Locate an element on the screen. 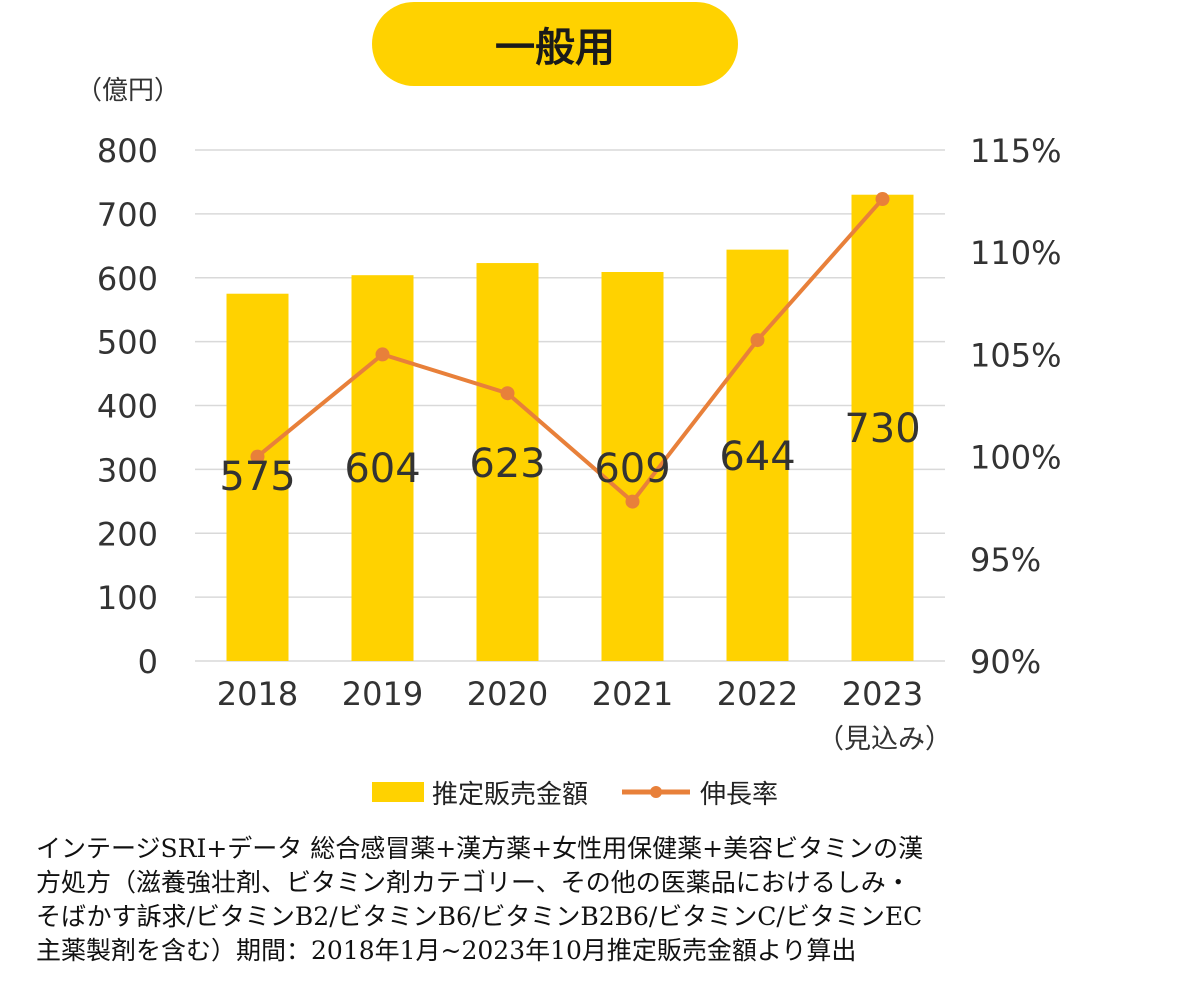 This screenshot has height=1001, width=1196. caption-line: 主薬製剤を含む）期間：2018年1月~2023年10月推定販売金額より算出 is located at coordinates (446, 950).